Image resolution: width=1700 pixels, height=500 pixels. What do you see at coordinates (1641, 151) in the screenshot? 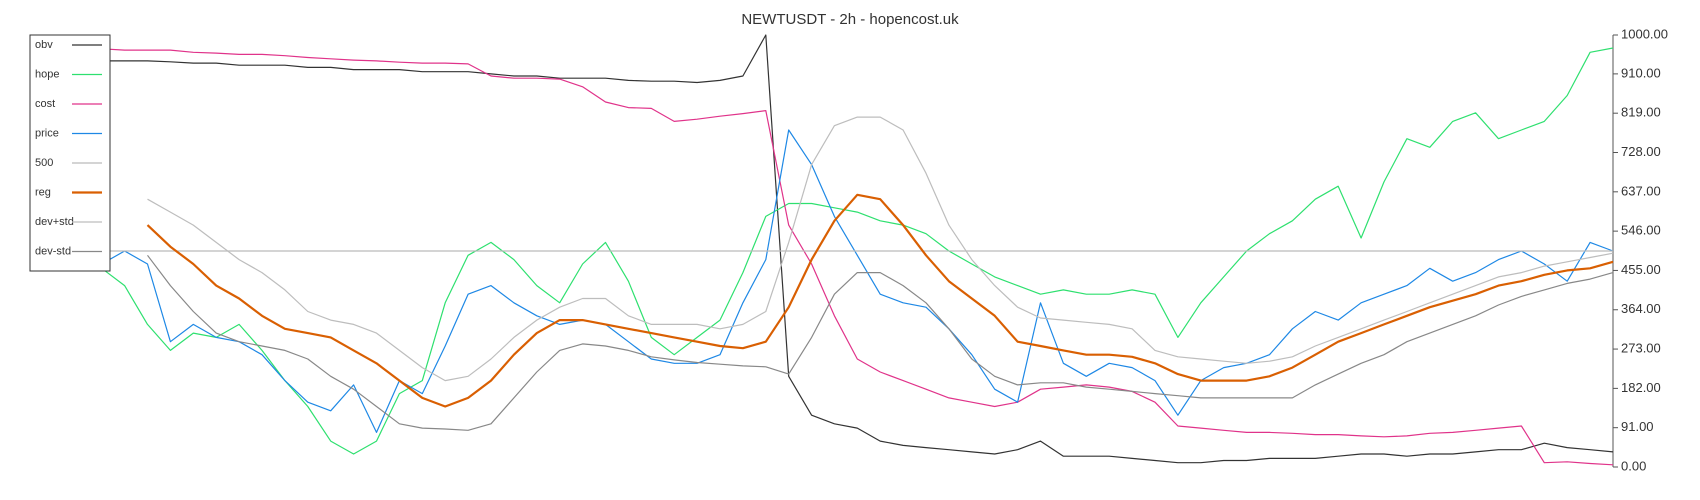
I see `y-tick-label: 728.00` at bounding box center [1641, 151].